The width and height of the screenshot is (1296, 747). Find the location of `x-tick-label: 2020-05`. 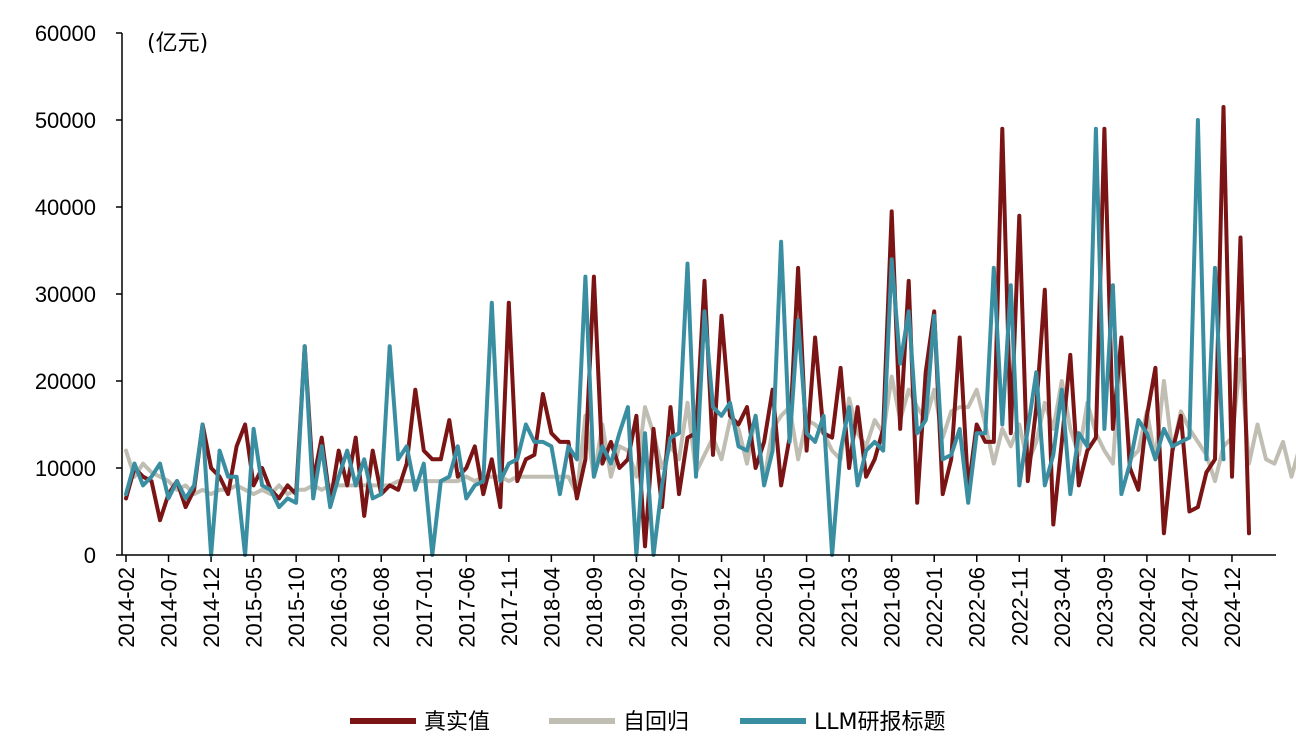

x-tick-label: 2020-05 is located at coordinates (764, 607).